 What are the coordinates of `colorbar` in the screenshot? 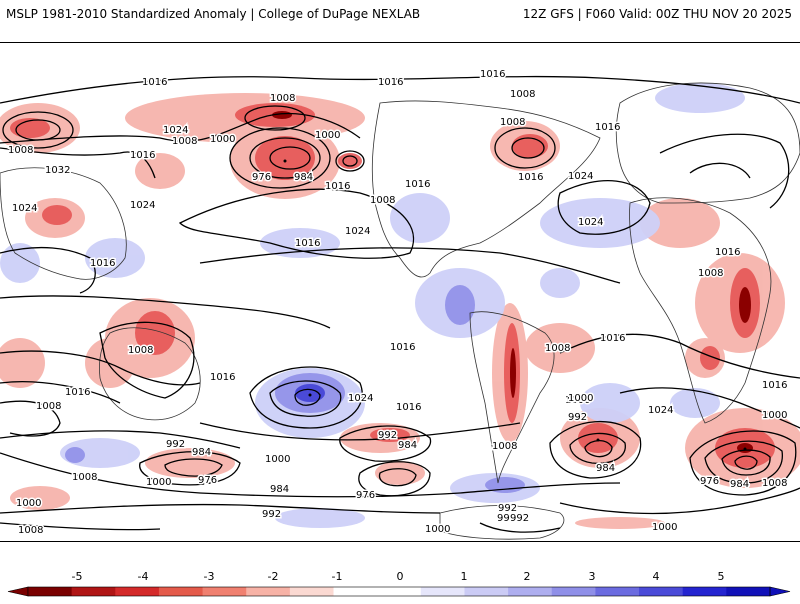 It's located at (400, 592).